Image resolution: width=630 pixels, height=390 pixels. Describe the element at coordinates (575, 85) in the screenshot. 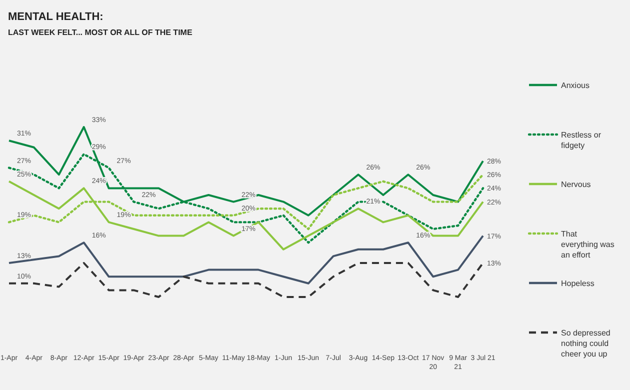

I see `legend-label: Anxious` at that location.